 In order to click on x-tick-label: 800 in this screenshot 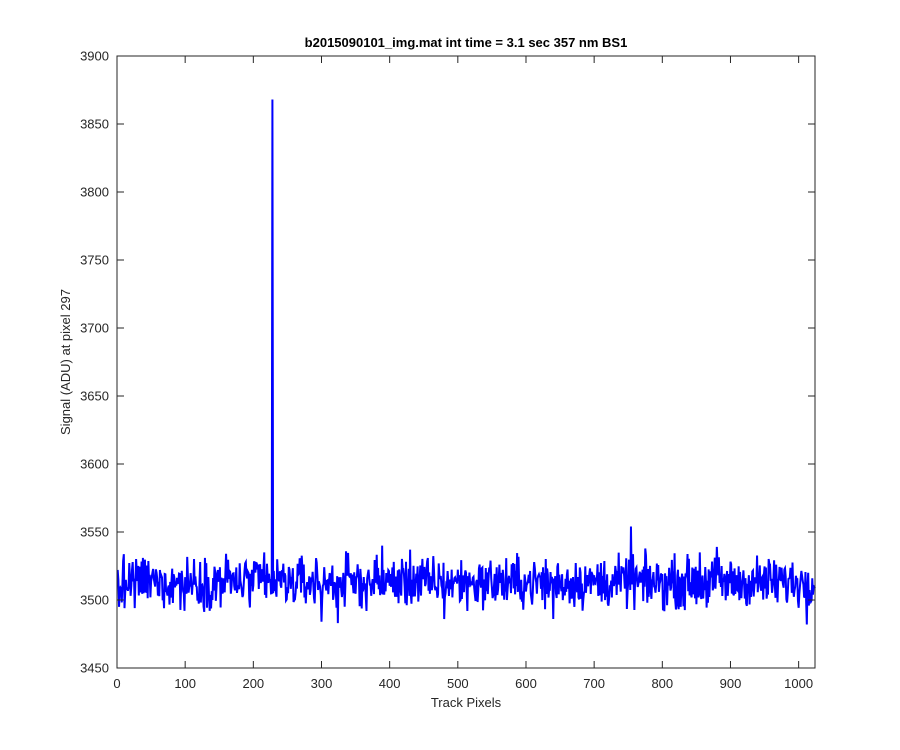, I will do `click(662, 683)`.